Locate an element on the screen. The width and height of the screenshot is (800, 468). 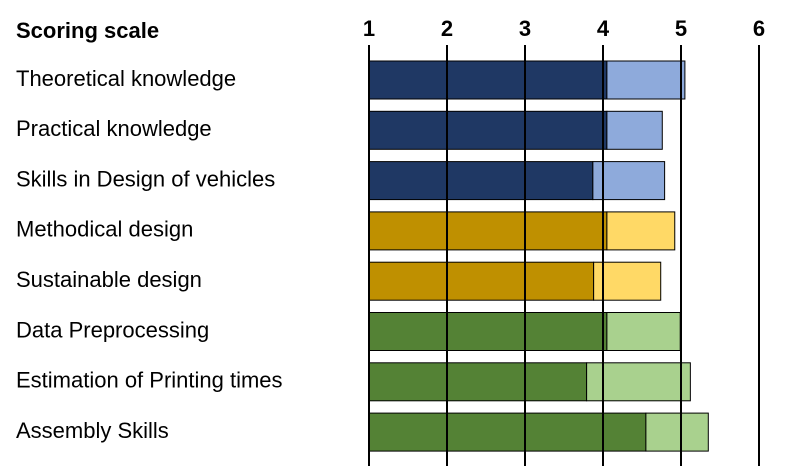
x-tick-label: 4 is located at coordinates (603, 28).